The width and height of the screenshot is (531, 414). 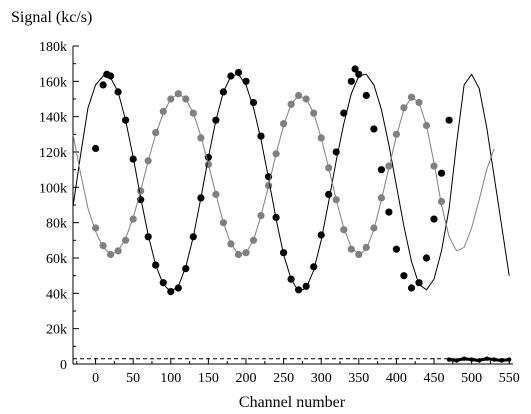 What do you see at coordinates (245, 378) in the screenshot?
I see `x-tick-label: 200` at bounding box center [245, 378].